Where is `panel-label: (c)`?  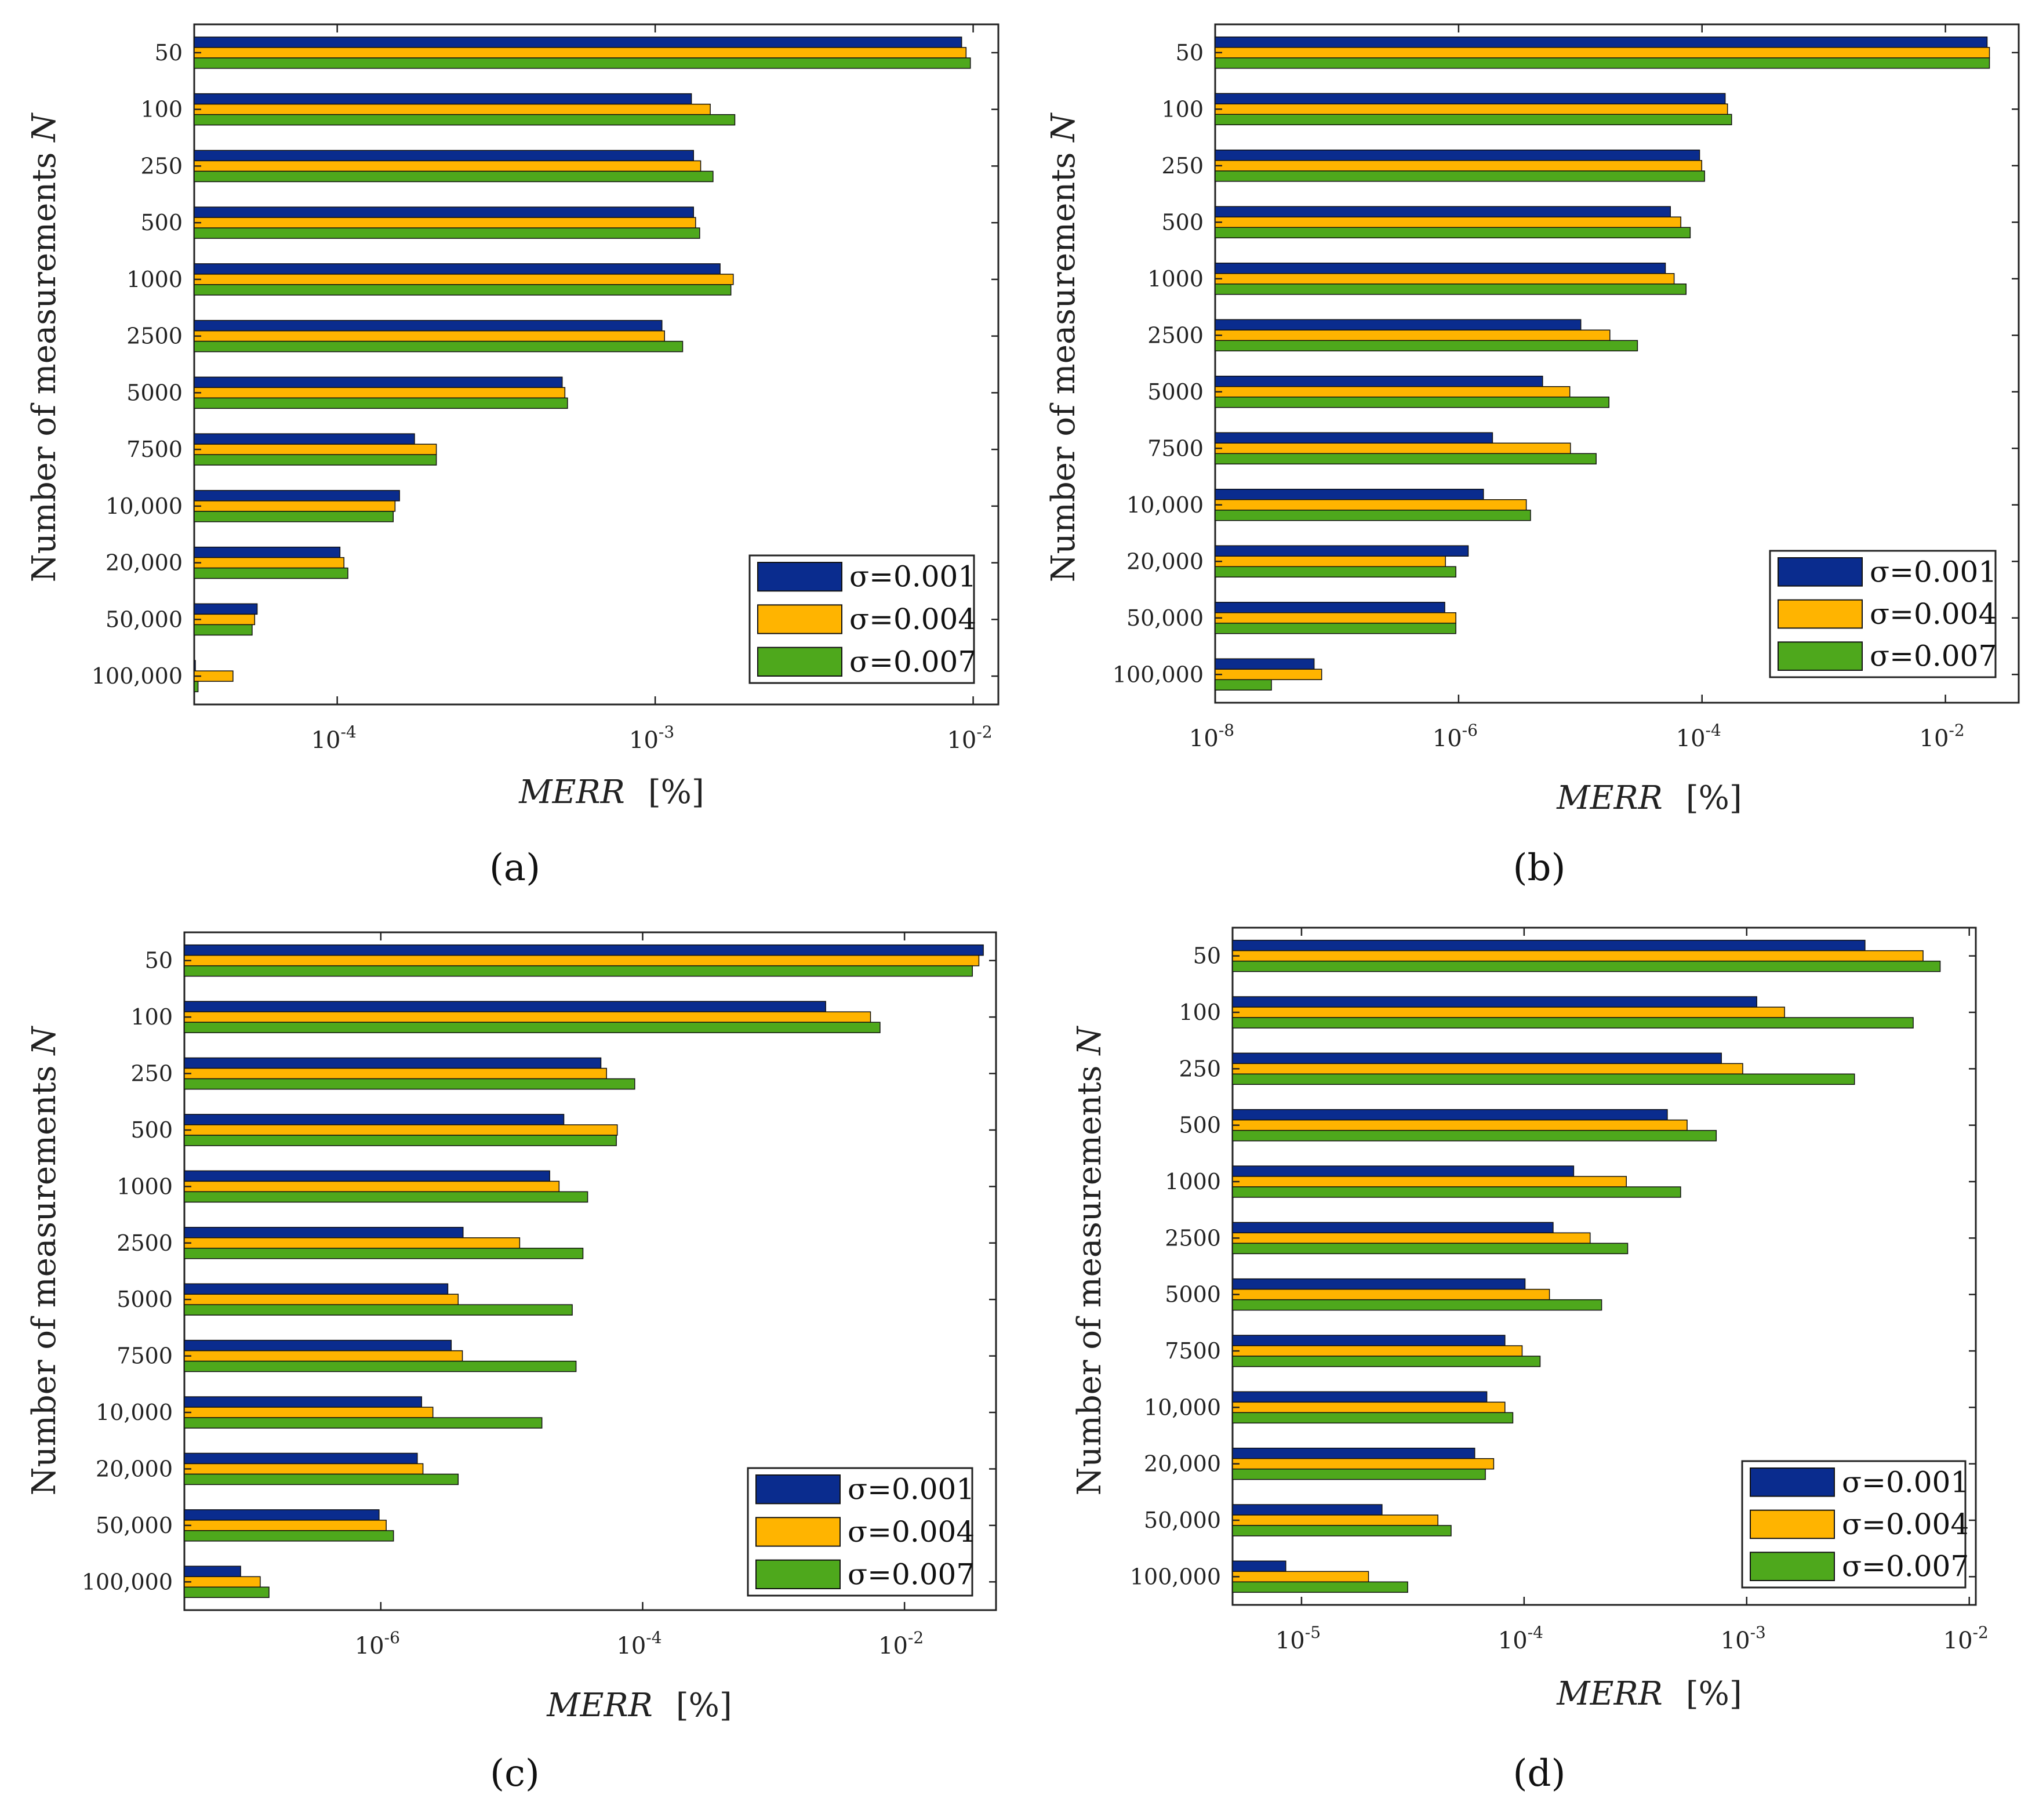
panel-label: (c) is located at coordinates (515, 1773).